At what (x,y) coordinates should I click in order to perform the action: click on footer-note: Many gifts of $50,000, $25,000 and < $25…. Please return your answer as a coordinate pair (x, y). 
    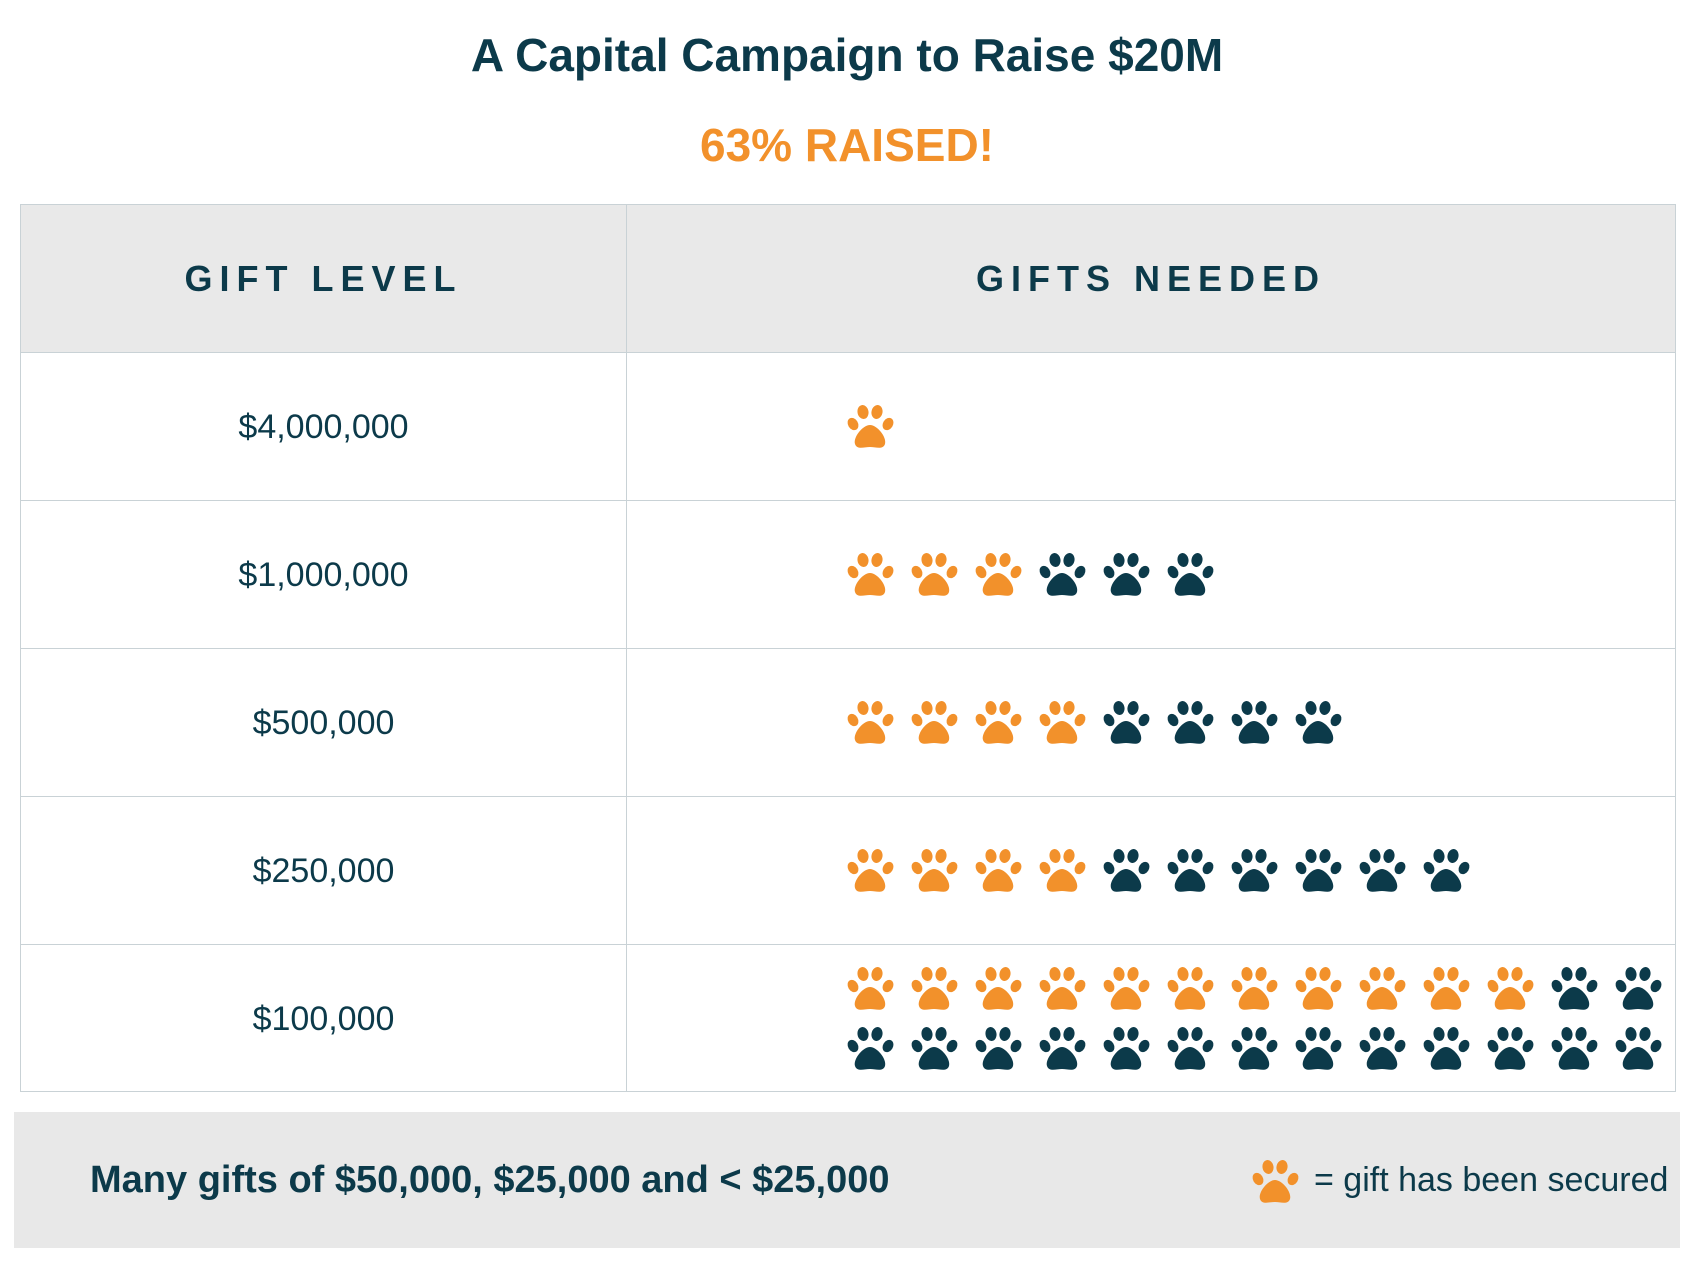
    Looking at the image, I should click on (490, 1180).